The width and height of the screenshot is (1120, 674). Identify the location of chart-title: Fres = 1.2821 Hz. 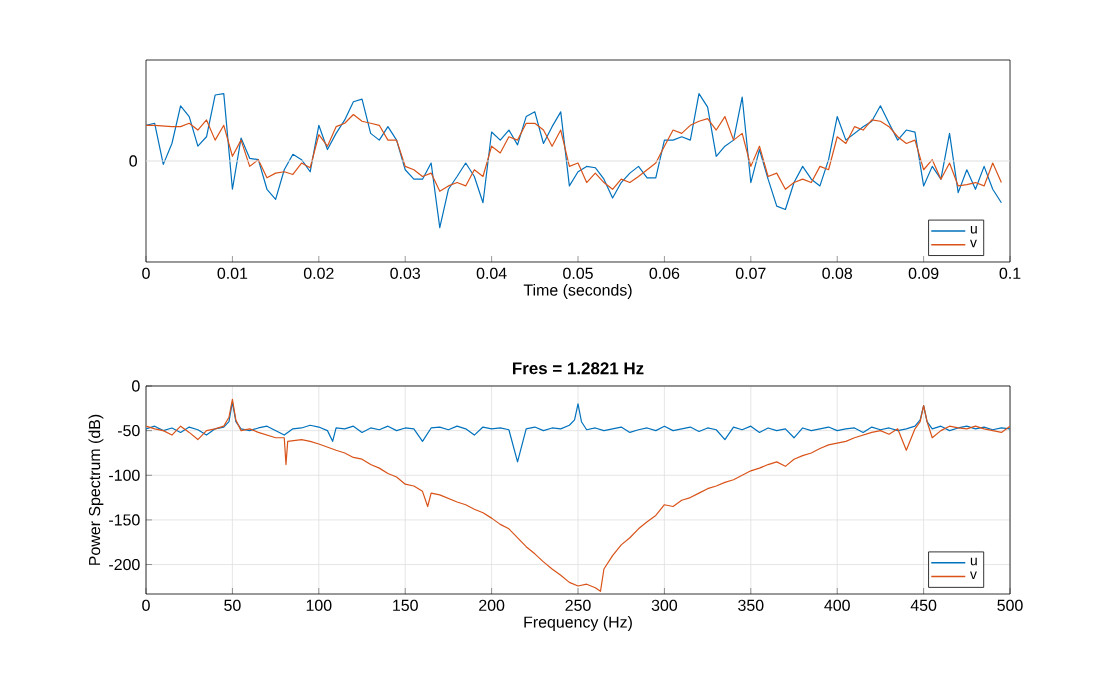
(578, 368).